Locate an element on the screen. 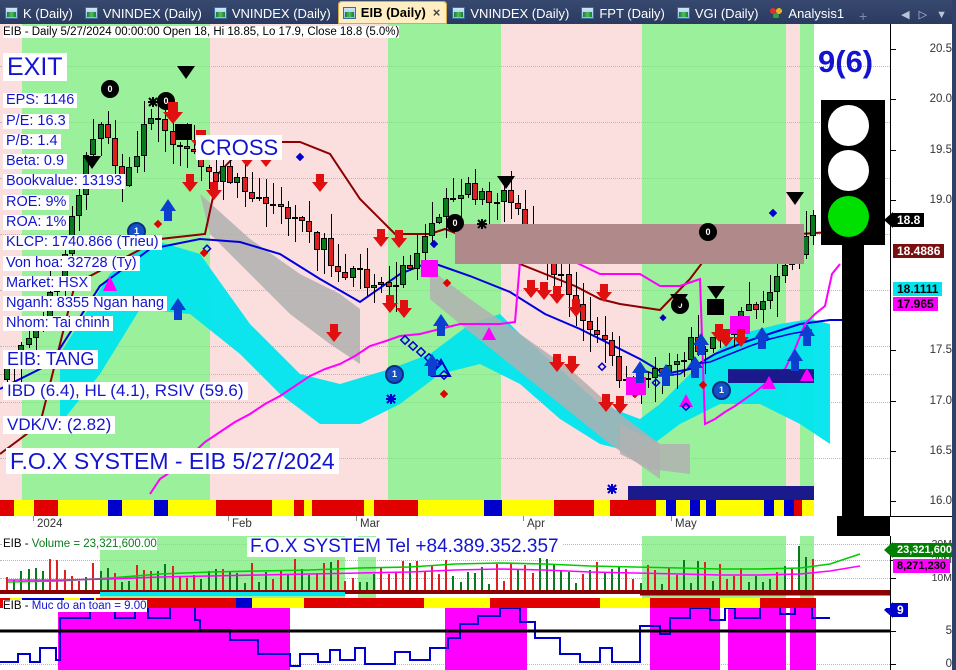 This screenshot has width=956, height=670. indicator-axis: 5 0 9 is located at coordinates (920, 634).